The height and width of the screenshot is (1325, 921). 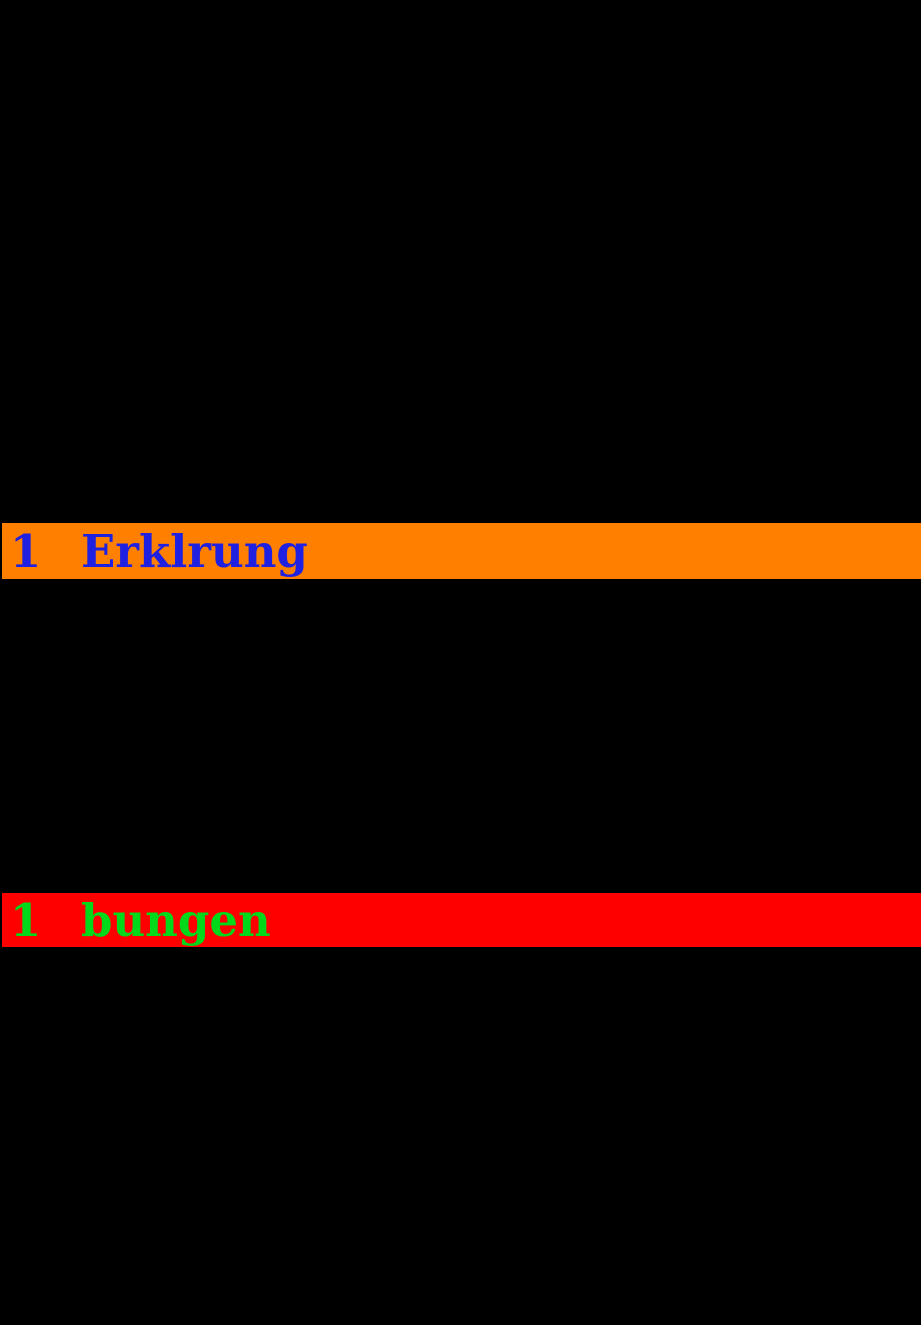 I want to click on section-heading-erklrung: 1 Erklrung, so click(x=460, y=551).